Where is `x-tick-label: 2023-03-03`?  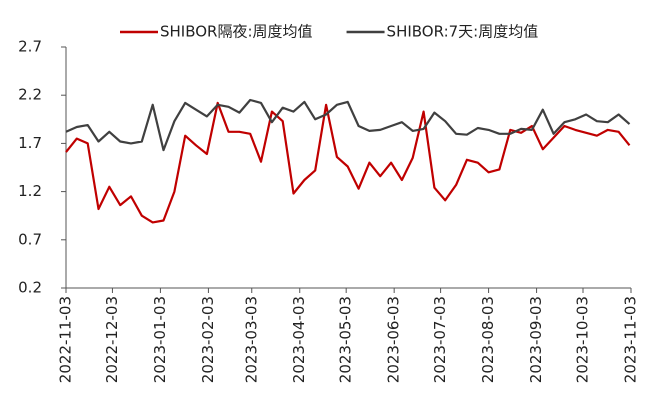 x-tick-label: 2023-03-03 is located at coordinates (251, 339).